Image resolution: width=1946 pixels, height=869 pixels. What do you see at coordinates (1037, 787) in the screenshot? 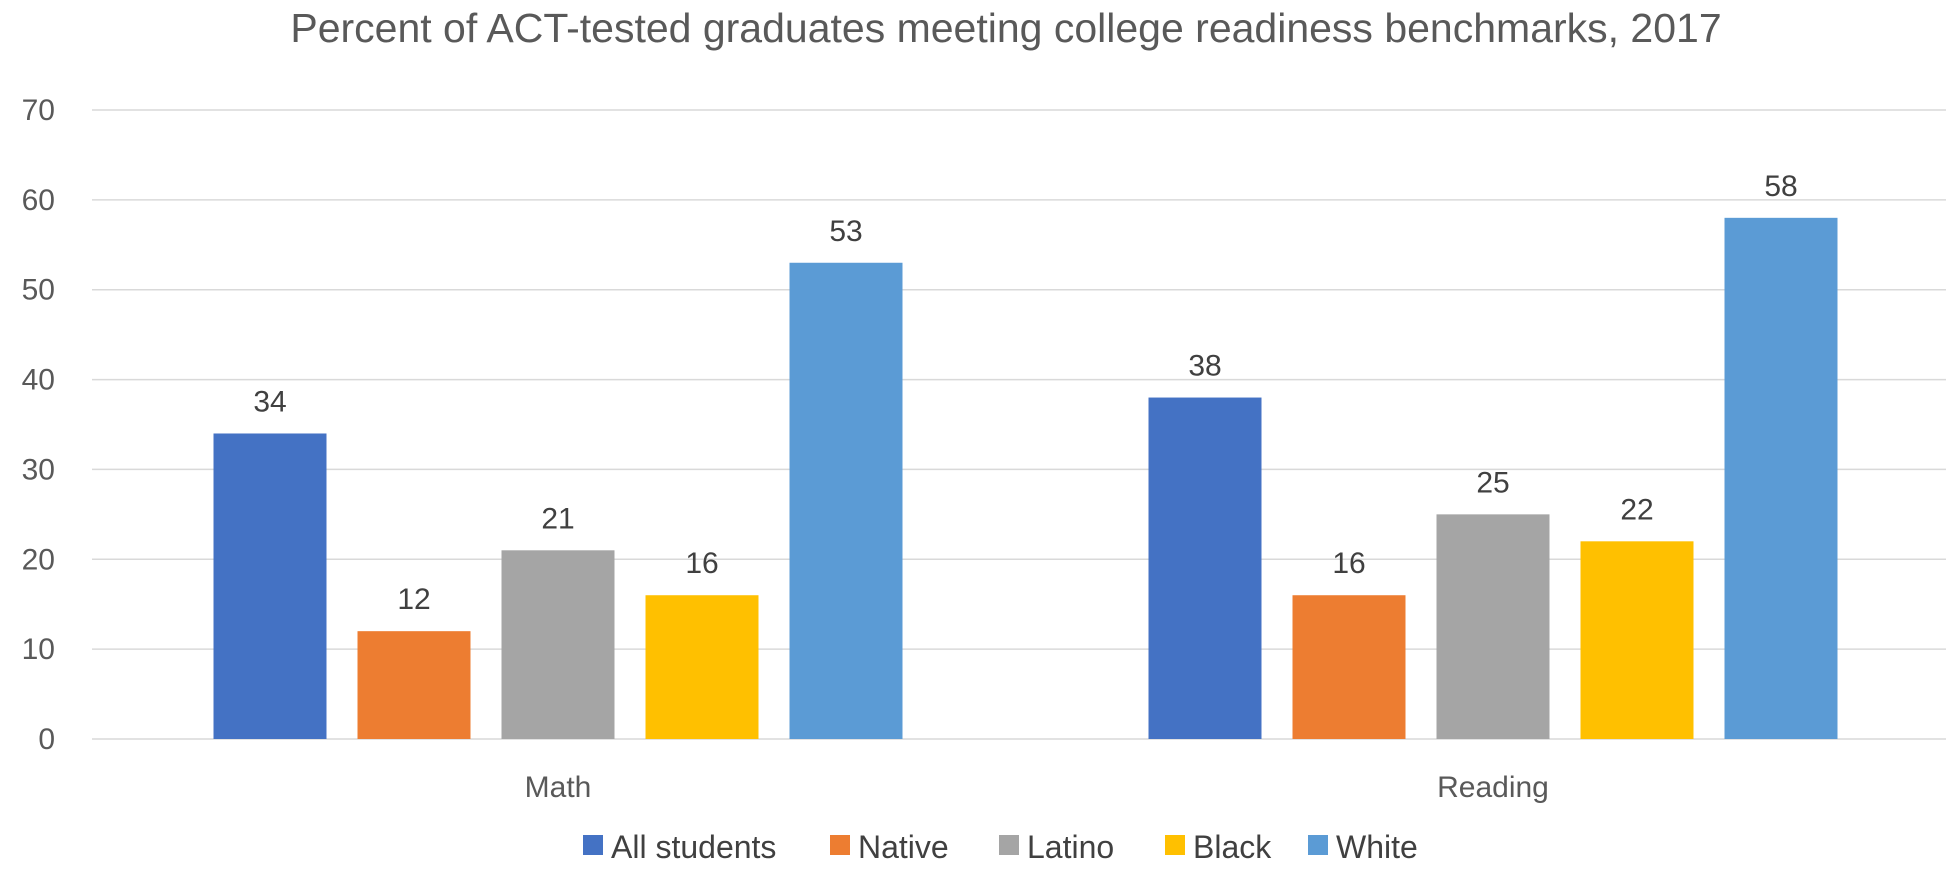
I see `x-axis-categories: Math Reading` at bounding box center [1037, 787].